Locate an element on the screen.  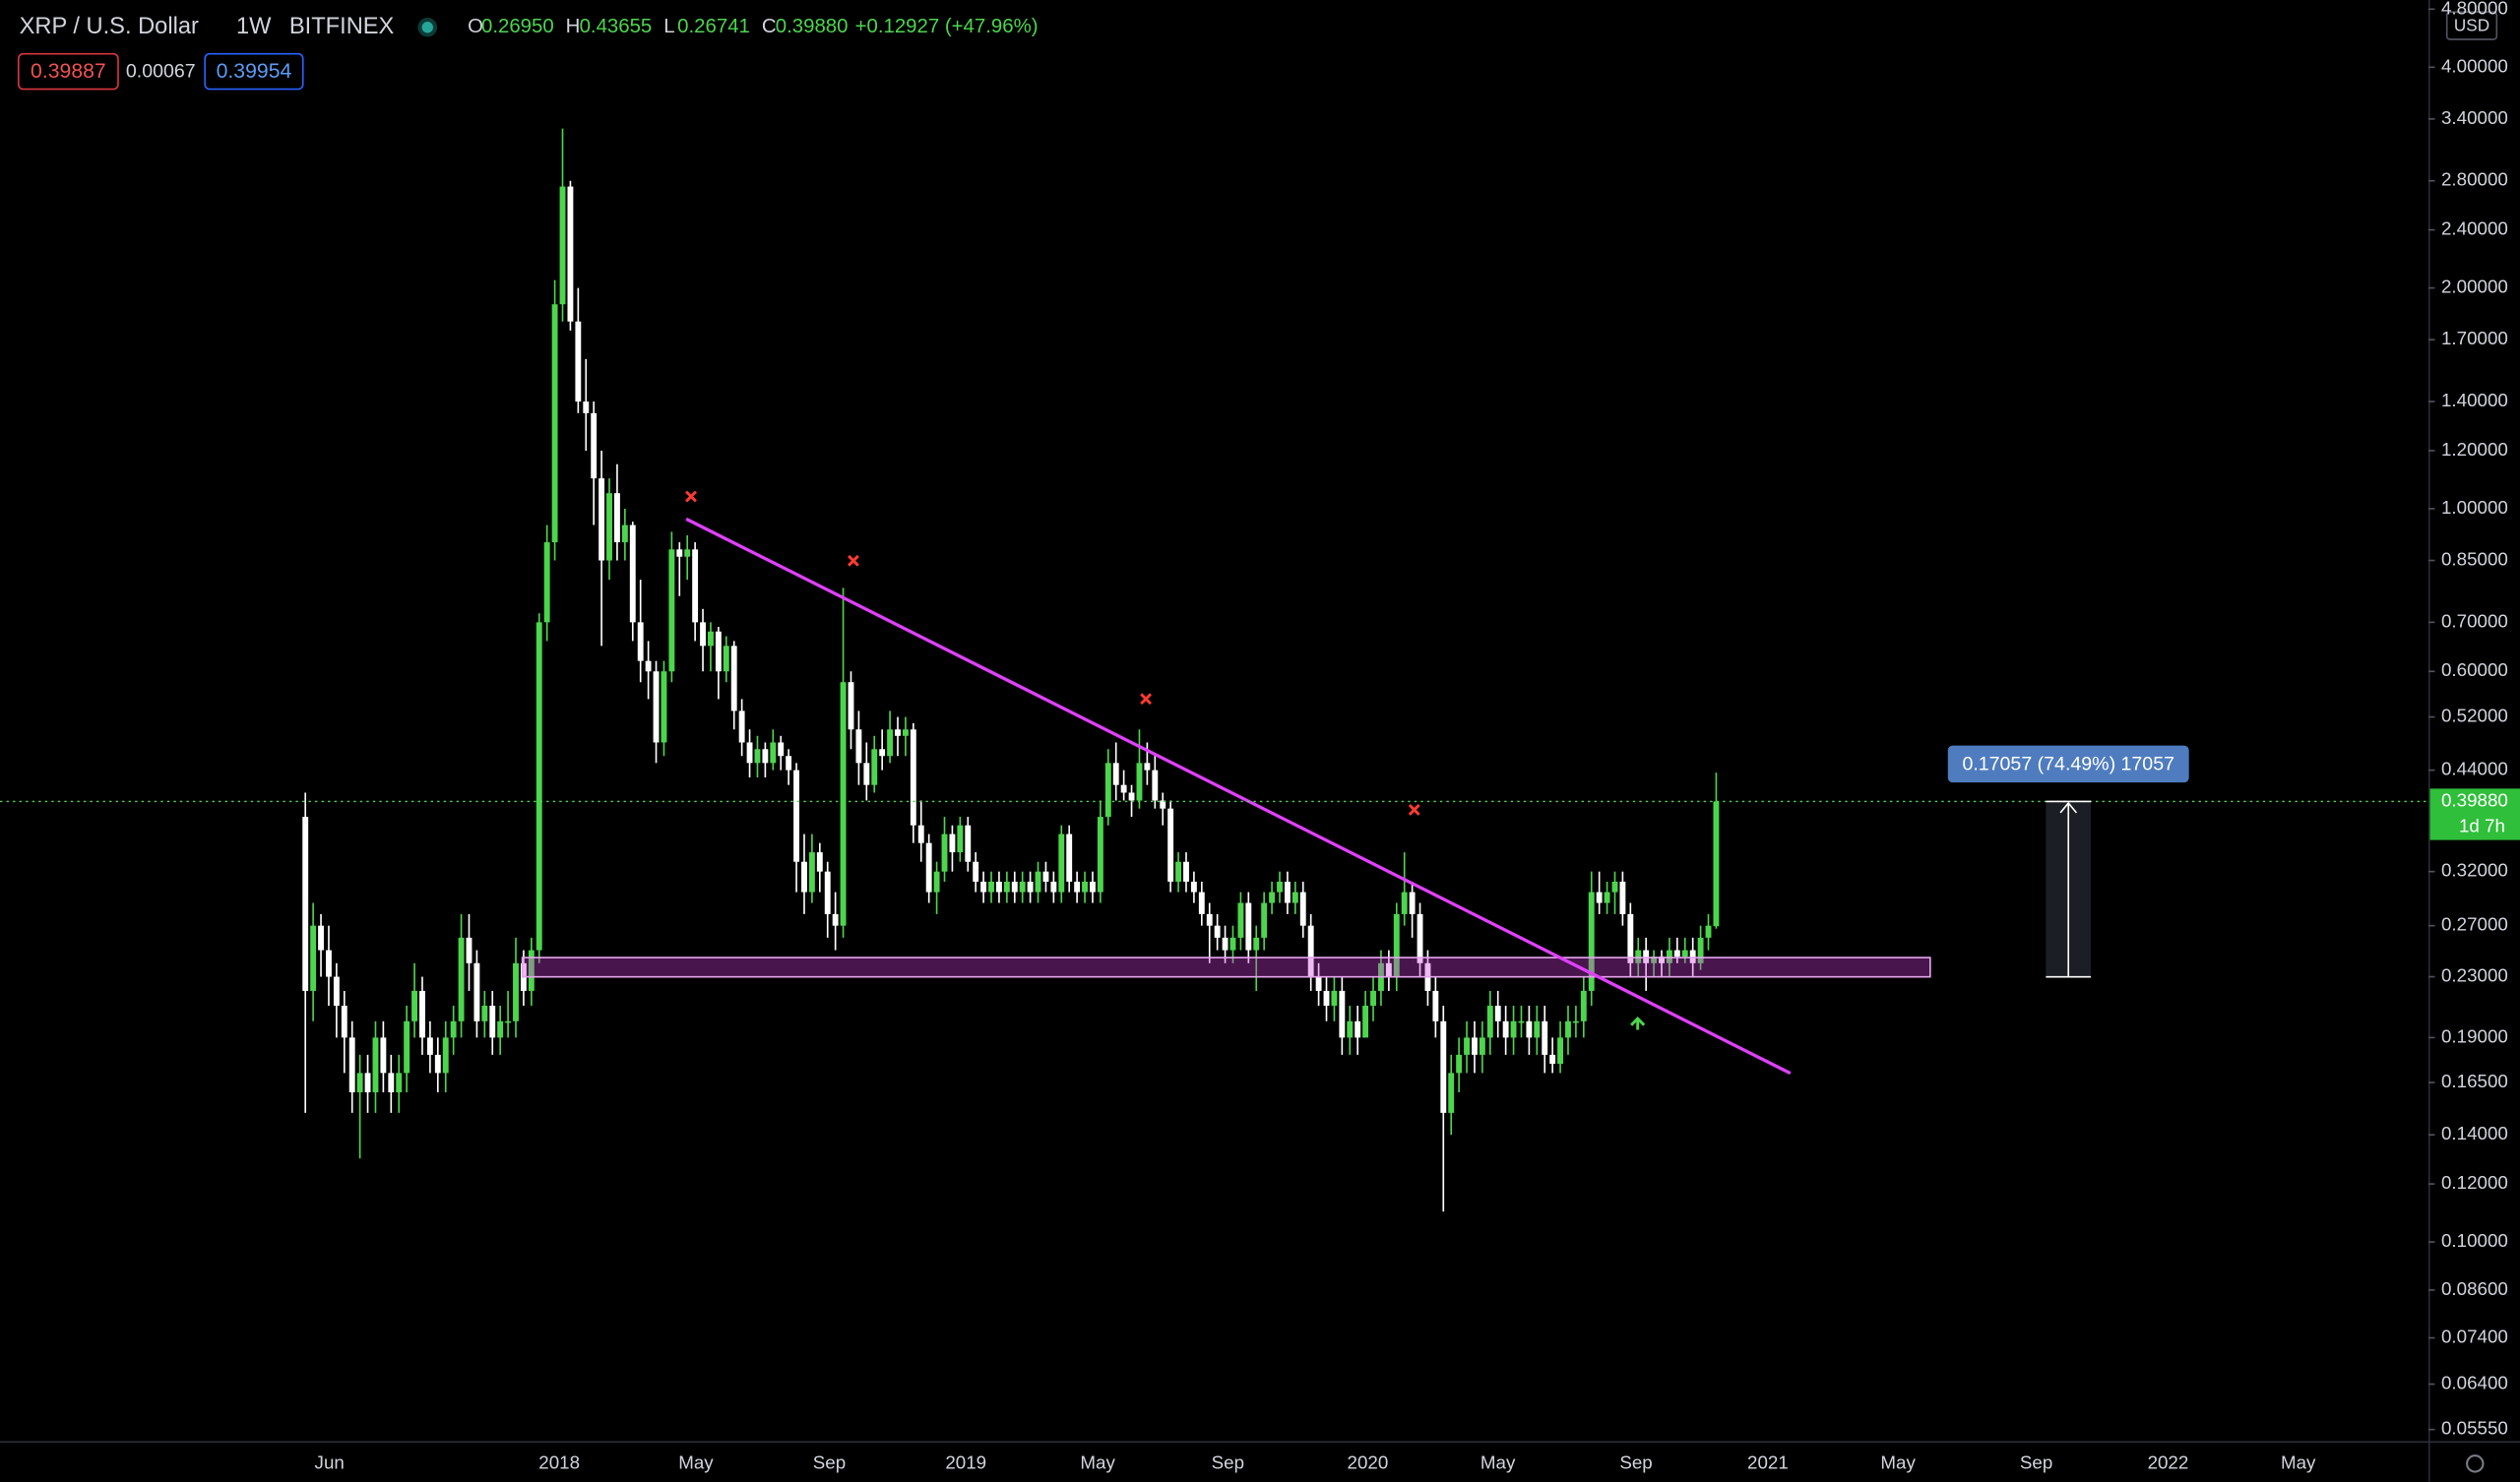
ohlc-letter: C is located at coordinates (769, 26).